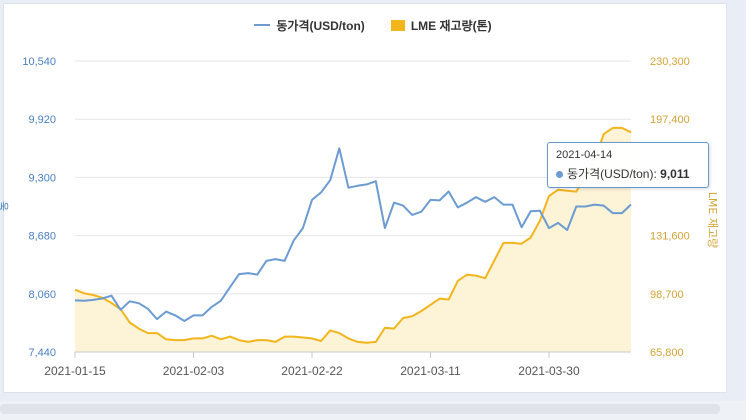  I want to click on tooltip-row: 동가격(USD/ton): 9,011, so click(623, 173).